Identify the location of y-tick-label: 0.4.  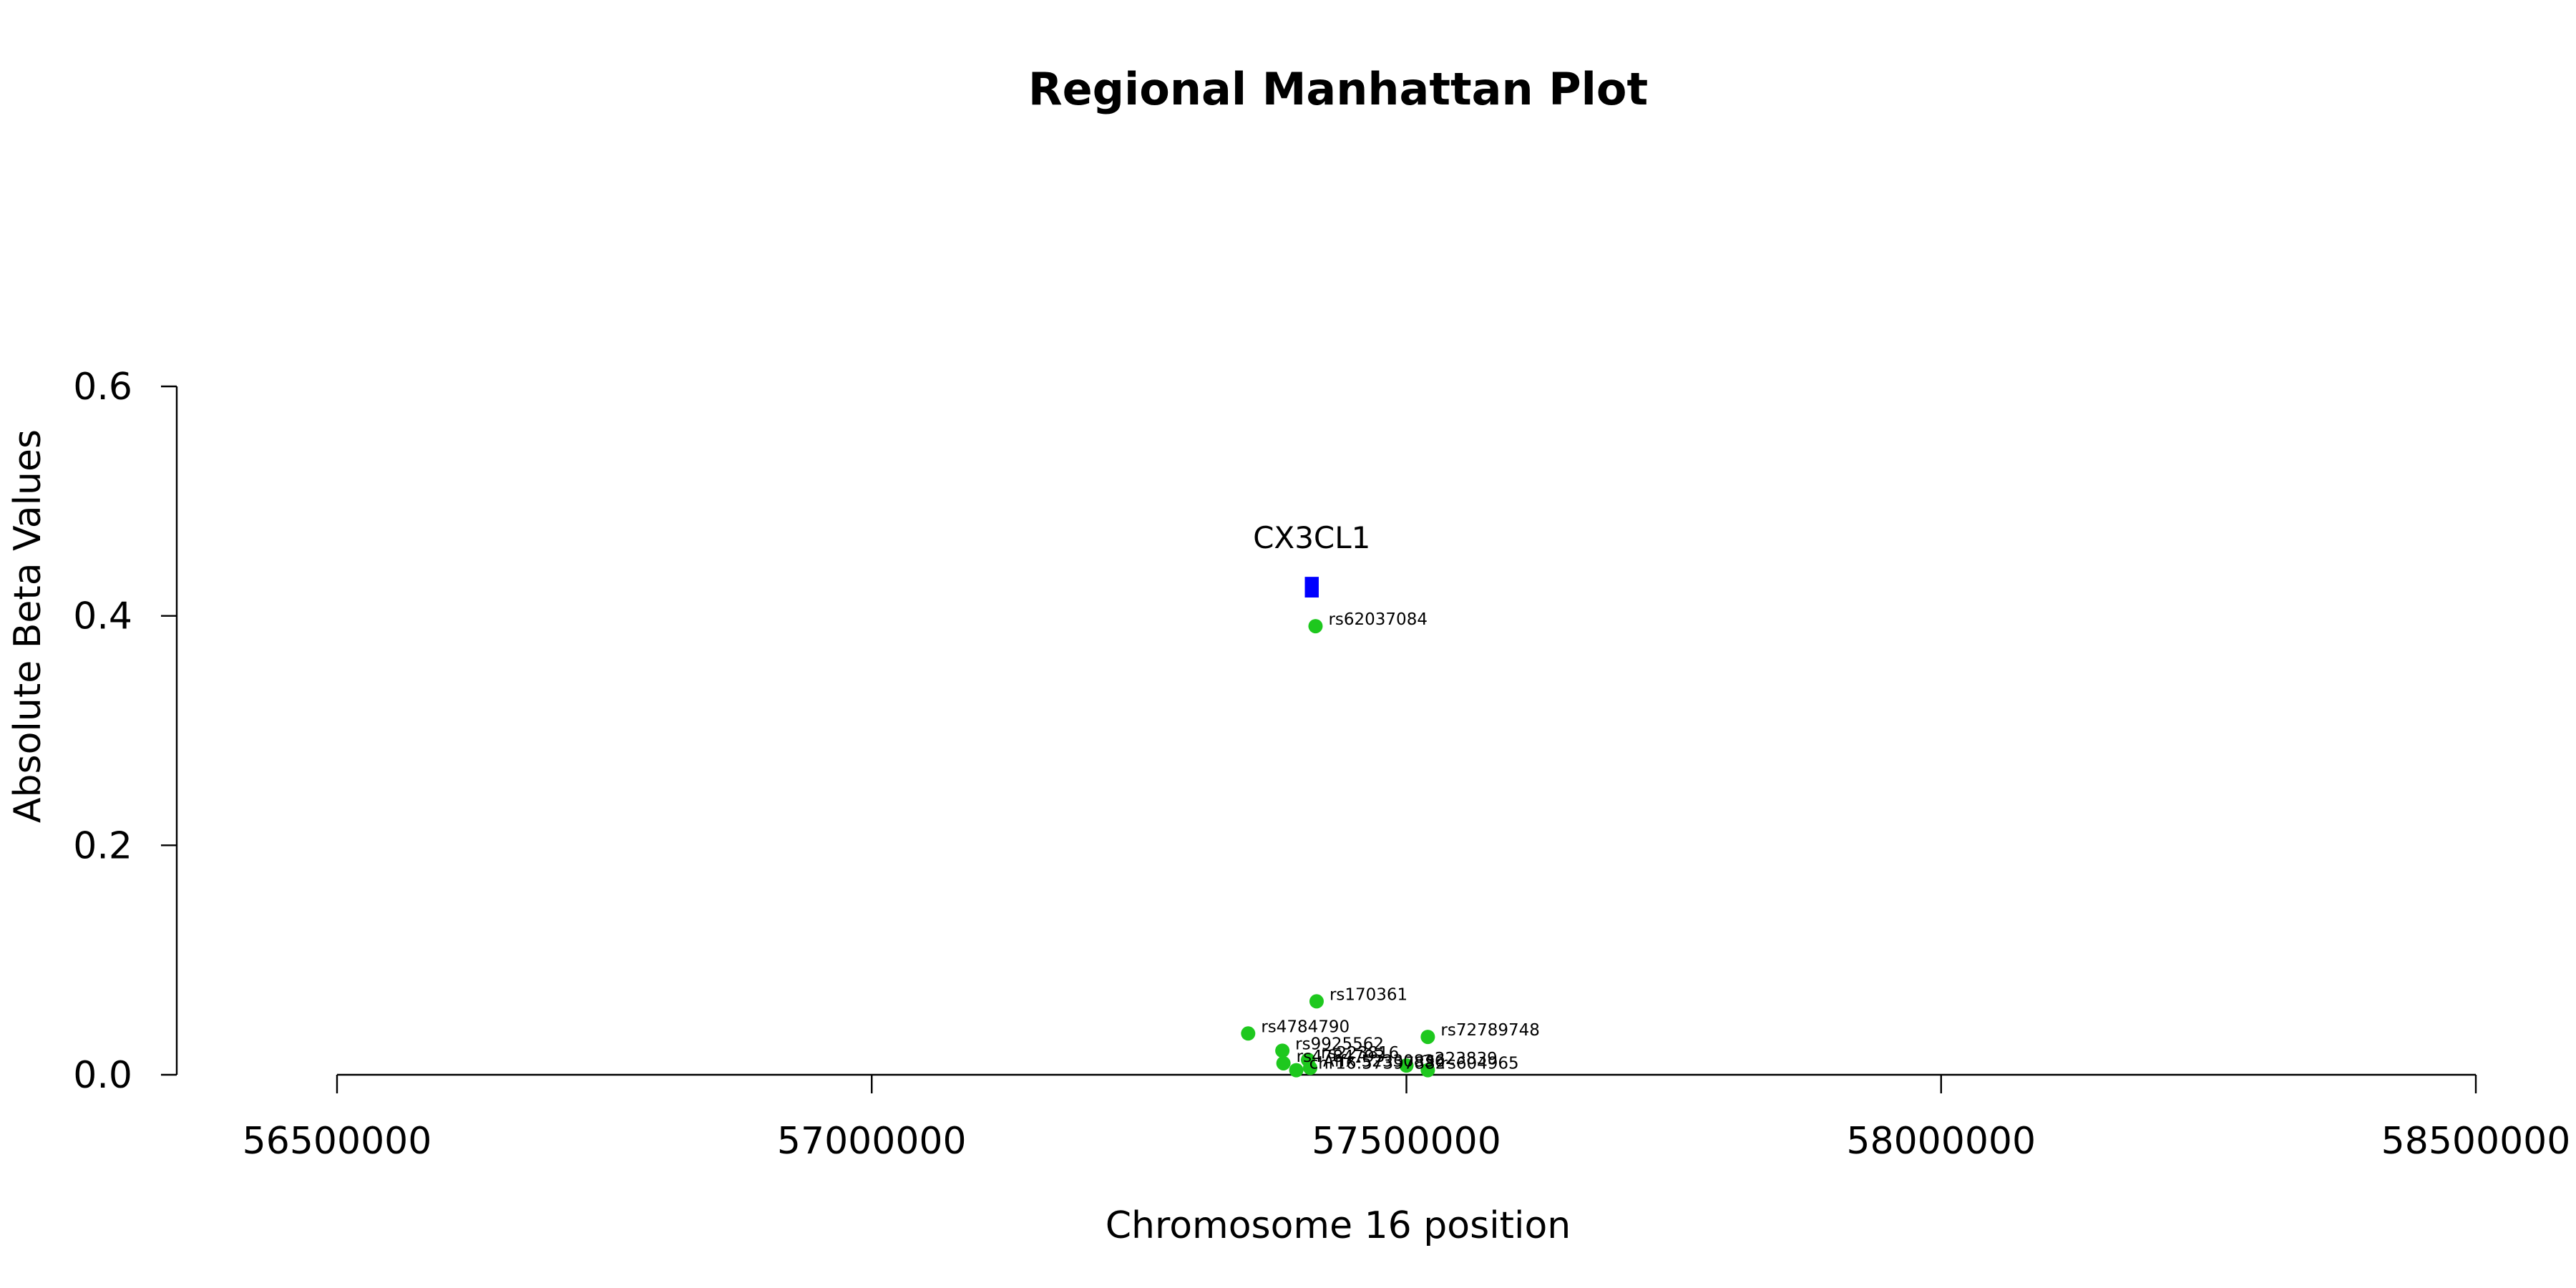
(102, 616).